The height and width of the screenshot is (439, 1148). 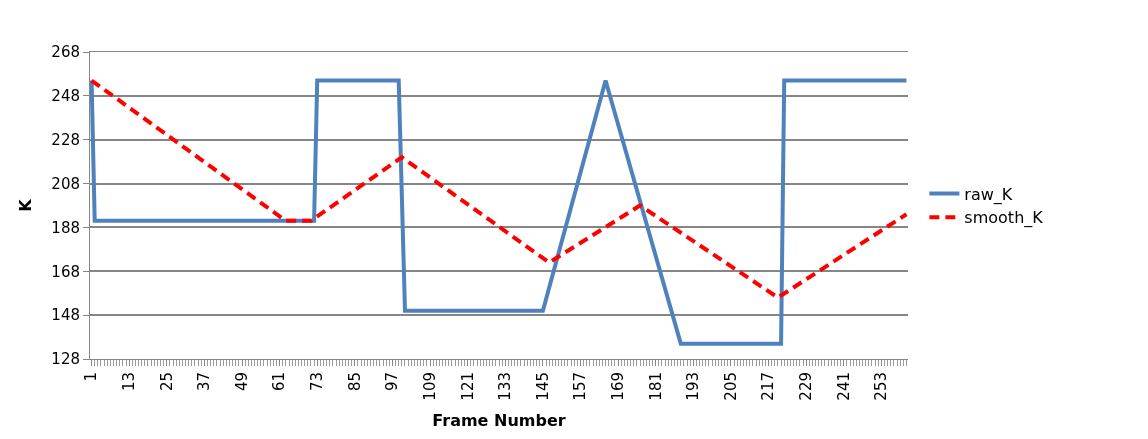 I want to click on x-tick-label: 73, so click(x=317, y=382).